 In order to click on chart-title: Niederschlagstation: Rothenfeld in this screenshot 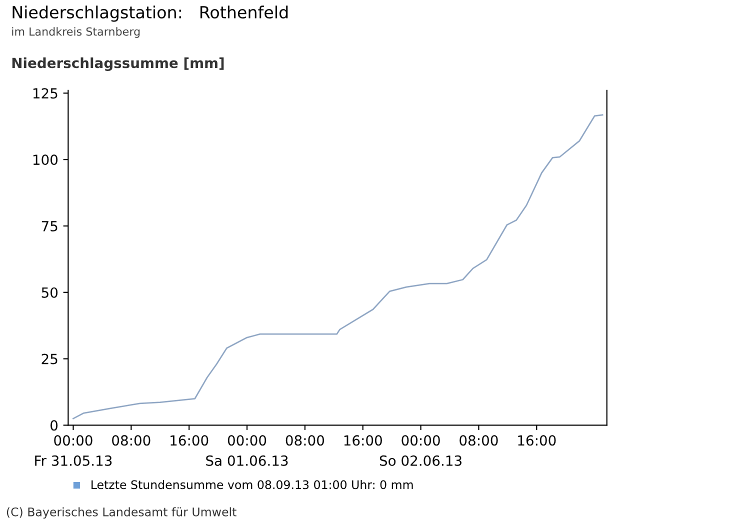, I will do `click(150, 14)`.